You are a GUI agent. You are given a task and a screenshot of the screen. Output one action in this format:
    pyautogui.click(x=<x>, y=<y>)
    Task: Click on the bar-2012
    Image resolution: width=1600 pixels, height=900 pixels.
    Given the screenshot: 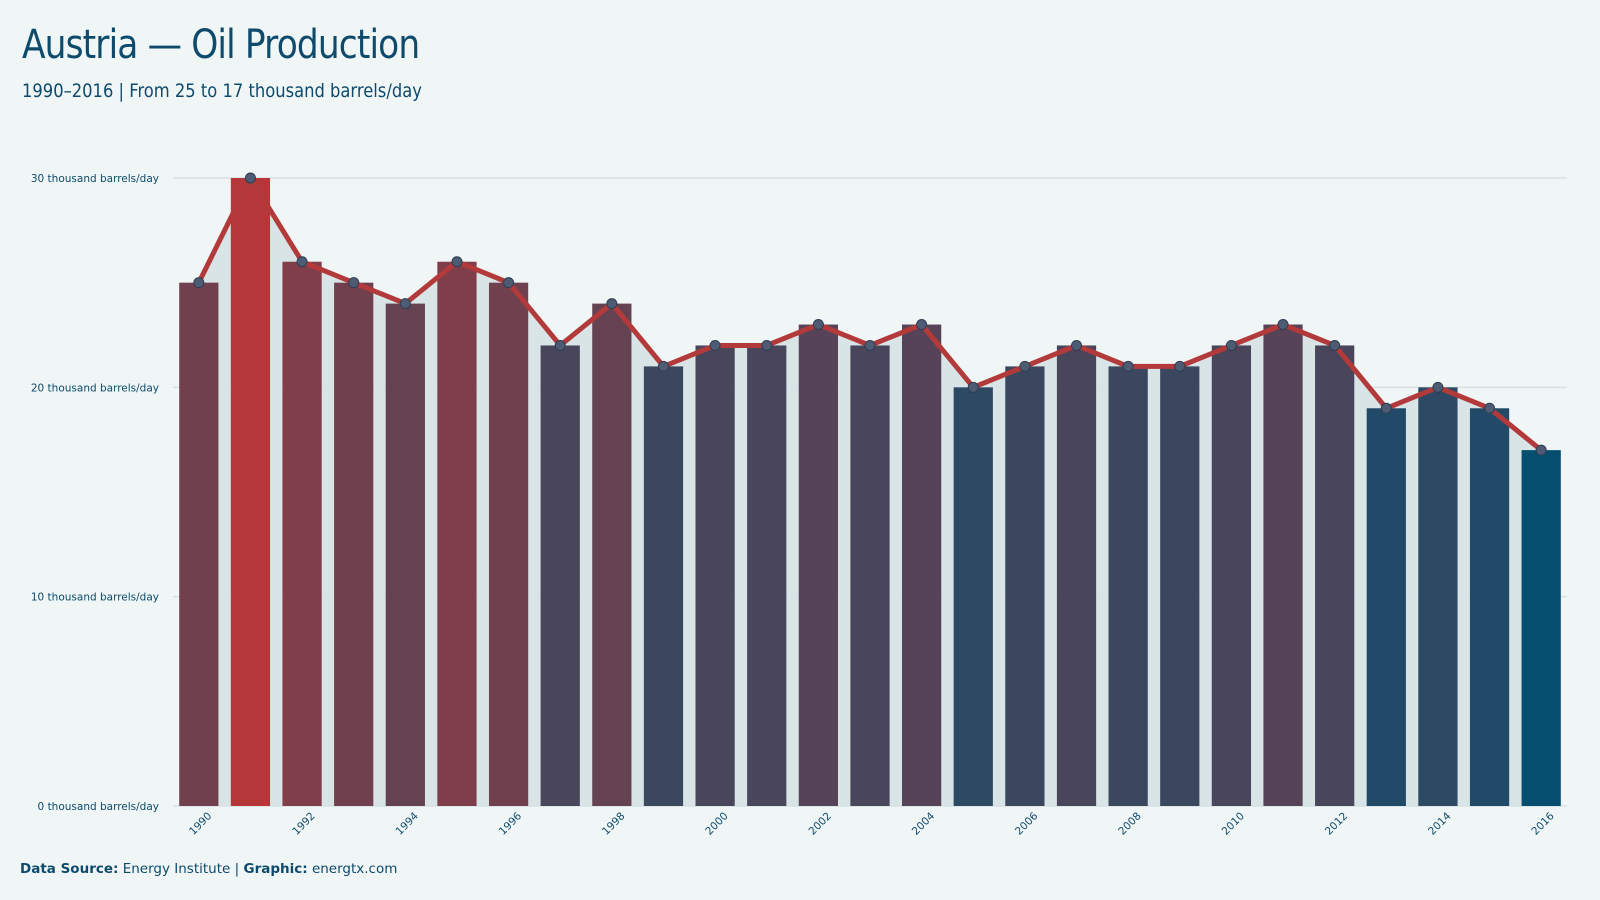 What is the action you would take?
    pyautogui.click(x=1335, y=575)
    